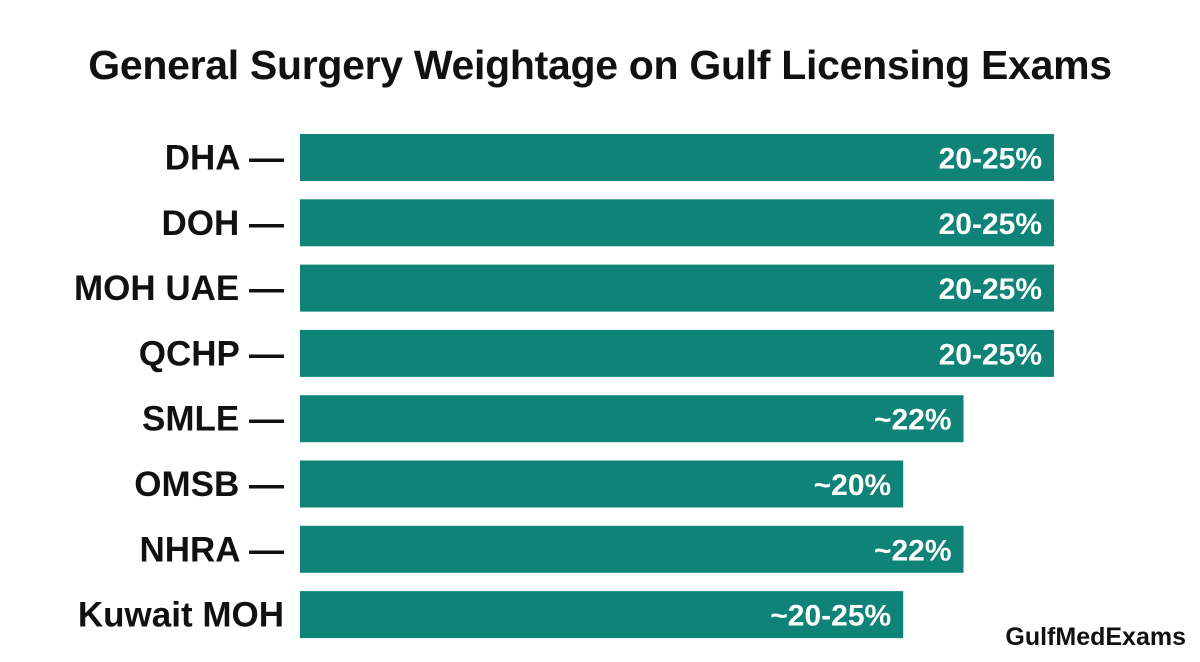  I want to click on category-label-nhra: NHRA —, so click(211, 549).